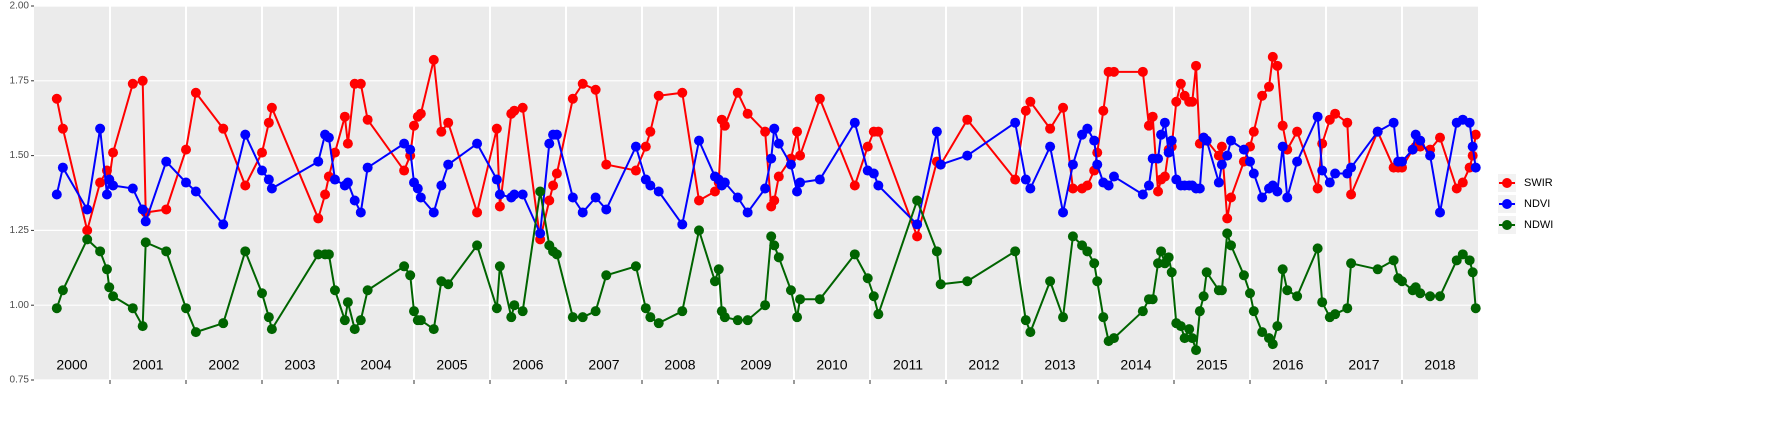 The width and height of the screenshot is (1773, 442). I want to click on legend-point, so click(1507, 183).